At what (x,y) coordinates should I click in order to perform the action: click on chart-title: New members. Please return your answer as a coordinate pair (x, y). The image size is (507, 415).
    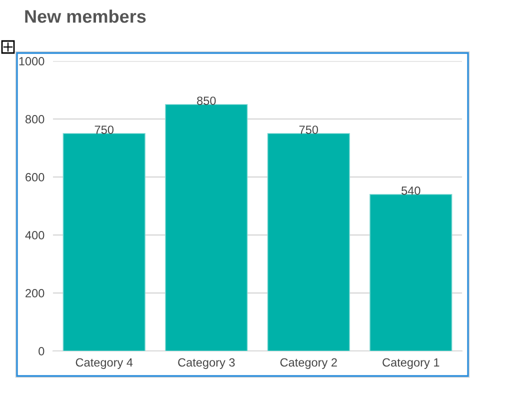
    Looking at the image, I should click on (85, 16).